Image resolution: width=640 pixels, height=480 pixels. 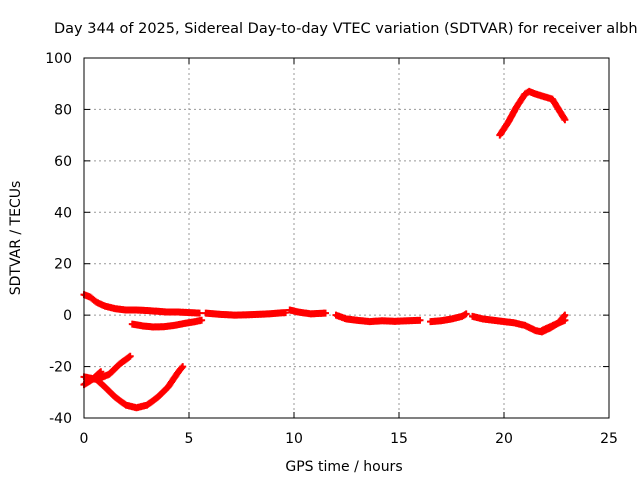 I want to click on y-tick-label: 40, so click(x=63, y=213).